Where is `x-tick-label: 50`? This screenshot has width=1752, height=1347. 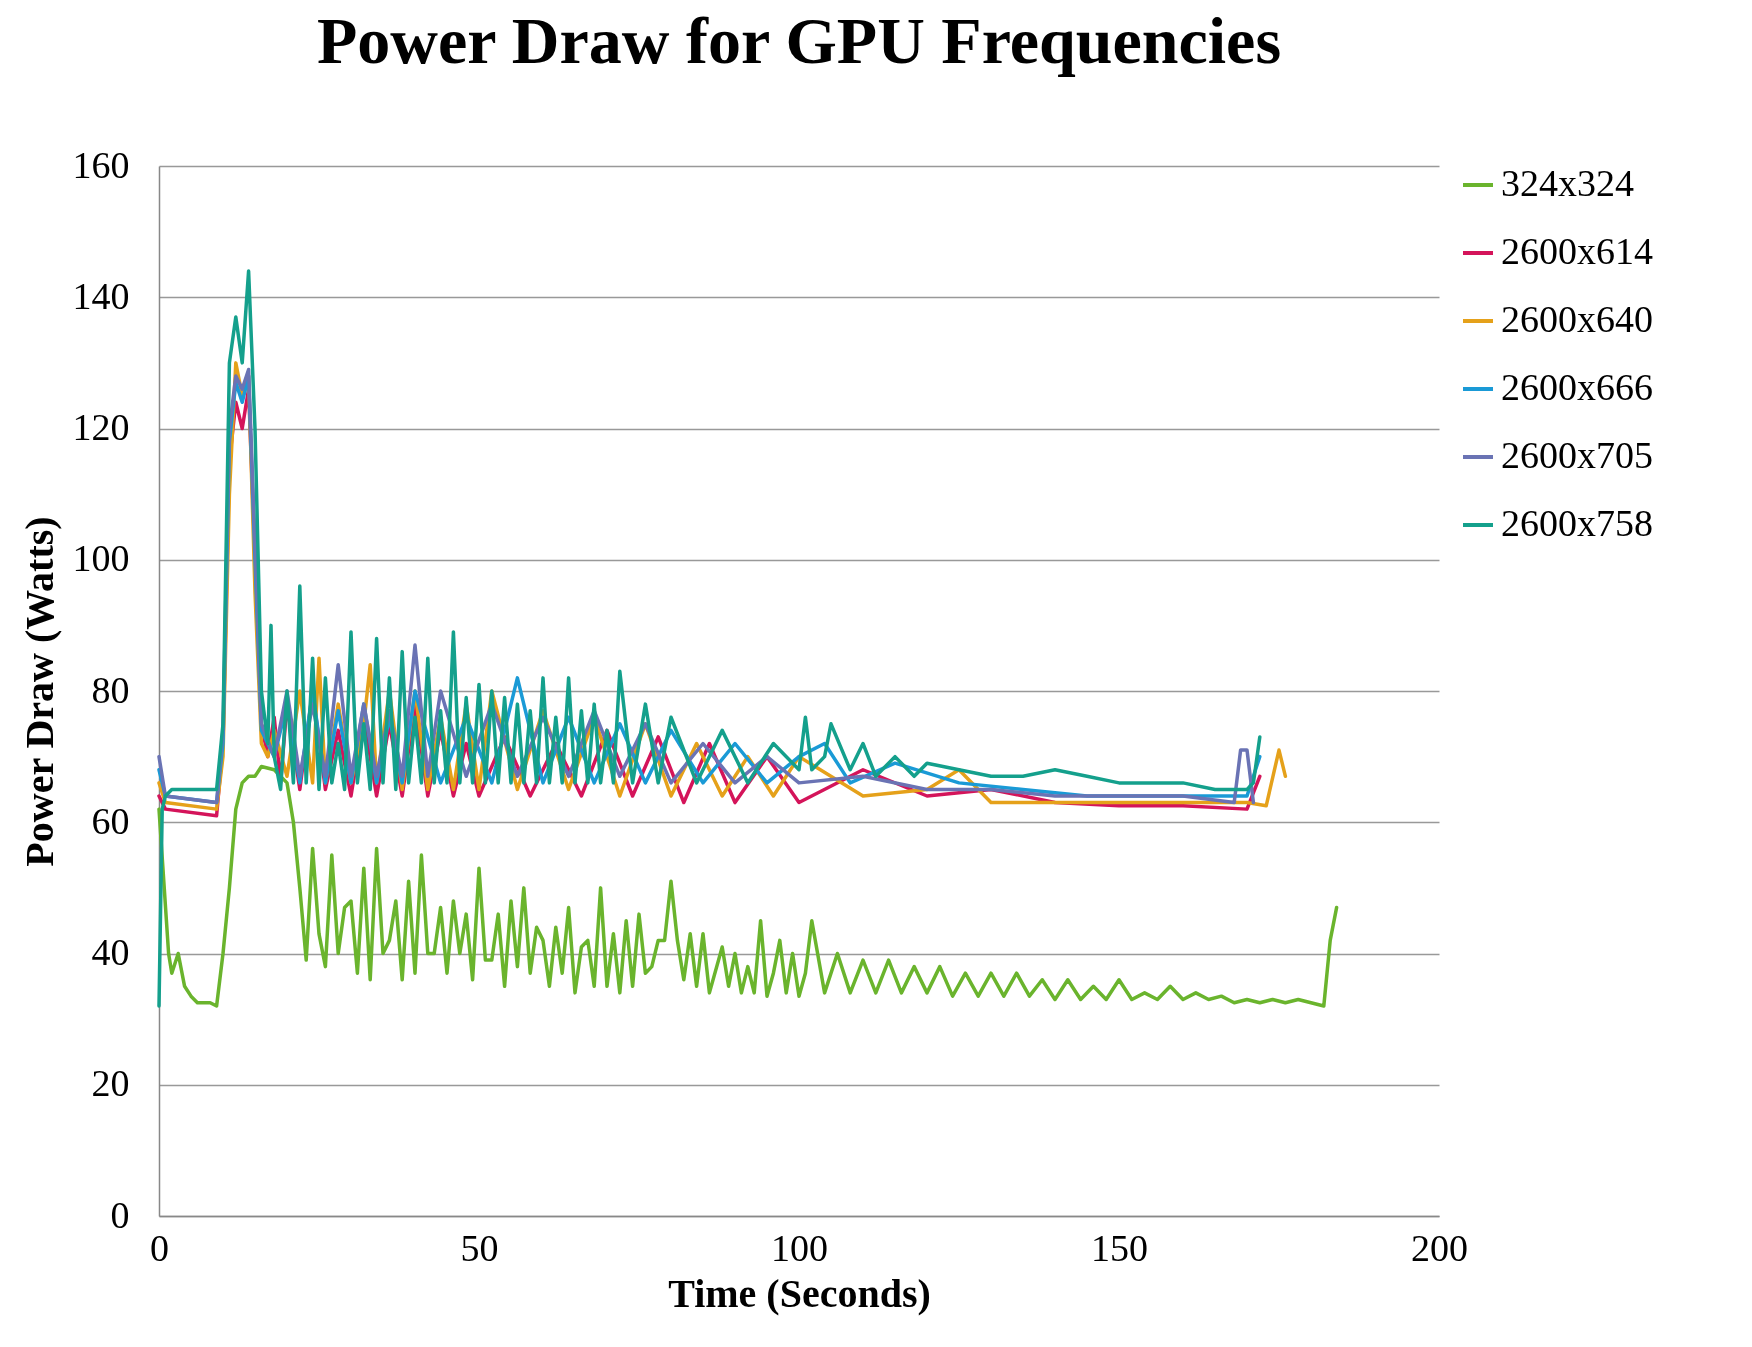
x-tick-label: 50 is located at coordinates (479, 1247).